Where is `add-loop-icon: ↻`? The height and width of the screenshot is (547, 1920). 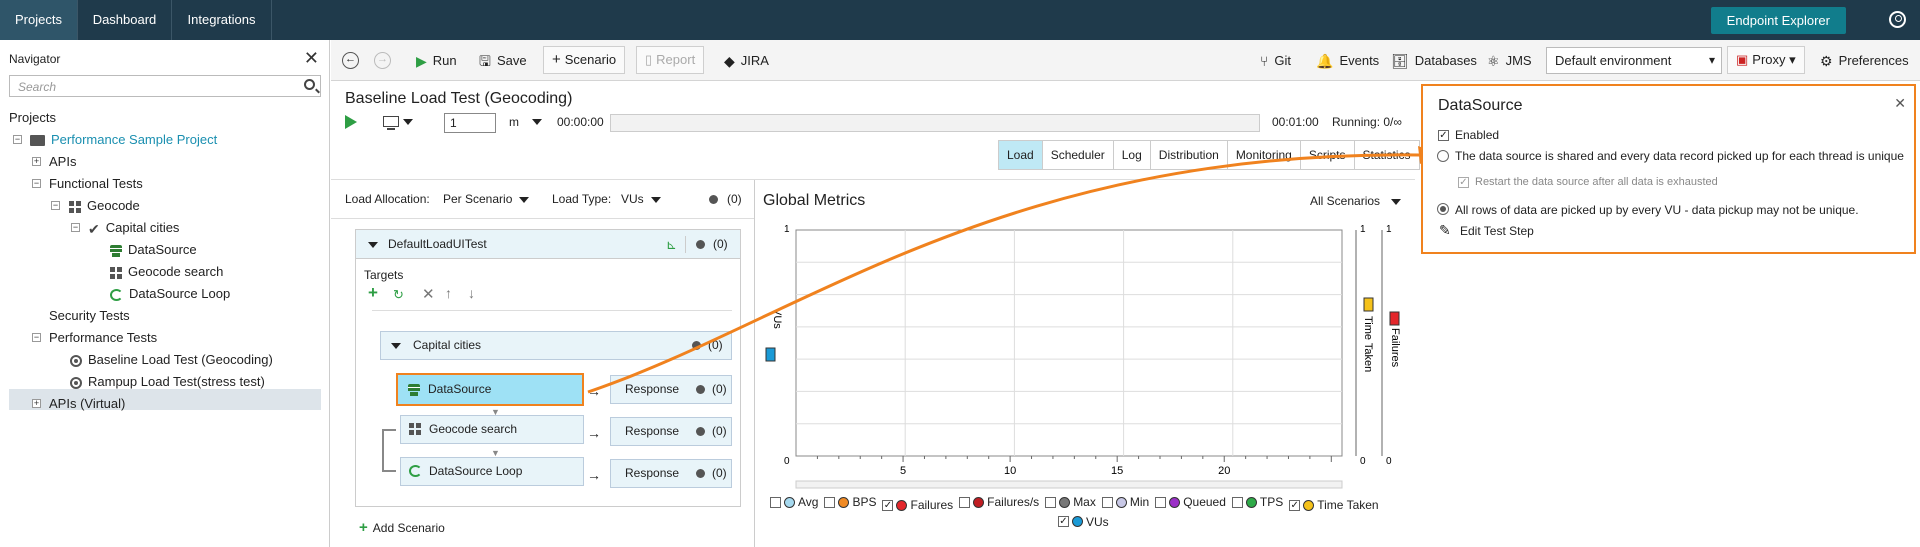 add-loop-icon: ↻ is located at coordinates (398, 294).